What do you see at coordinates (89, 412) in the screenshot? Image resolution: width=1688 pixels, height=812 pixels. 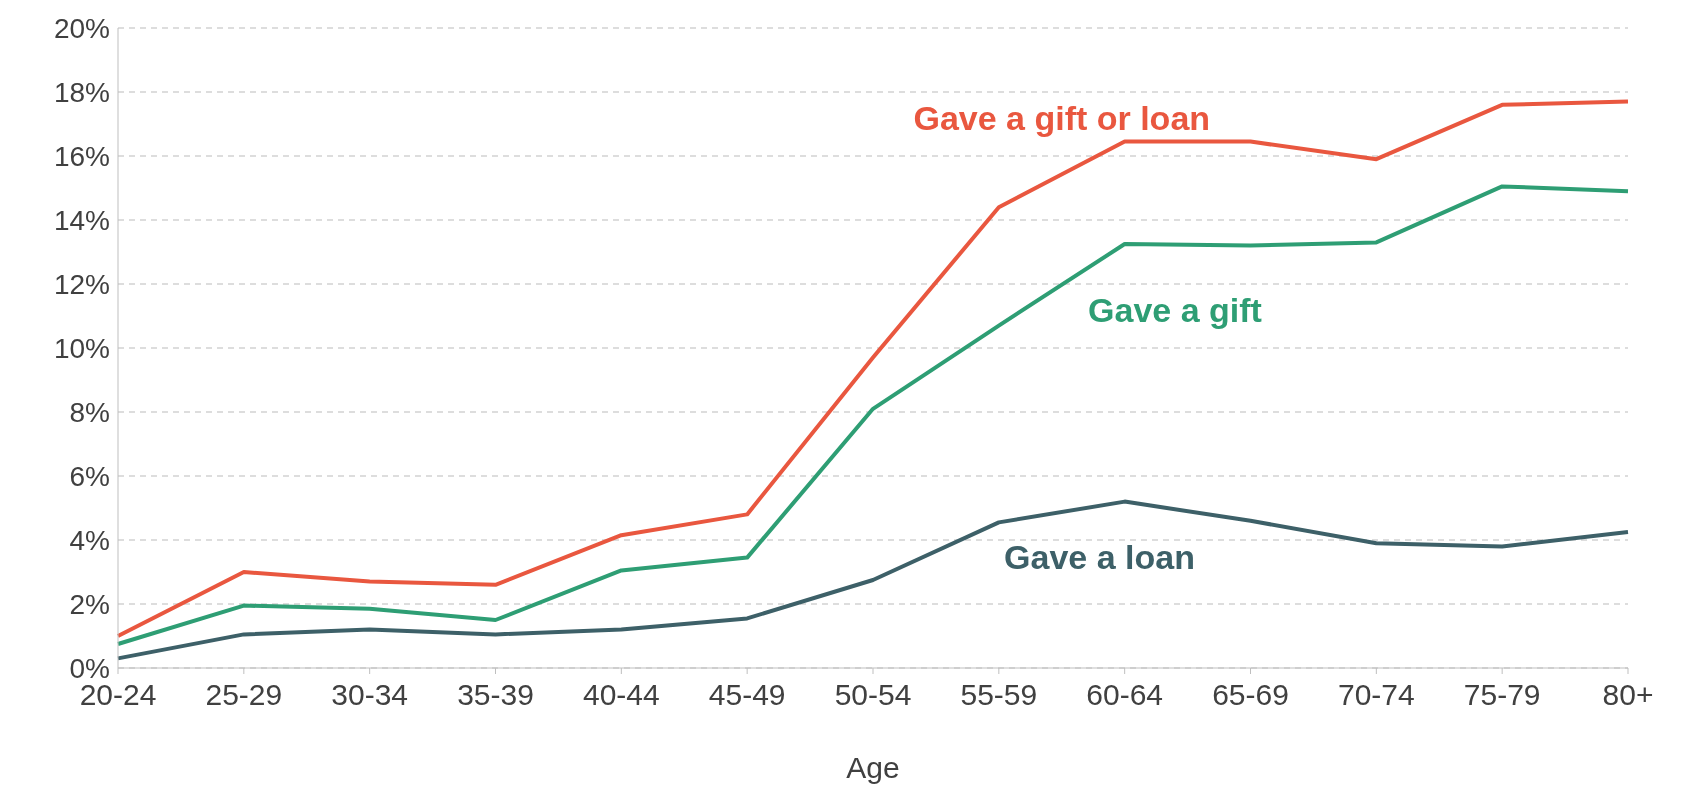 I see `y-tick-label: 8%` at bounding box center [89, 412].